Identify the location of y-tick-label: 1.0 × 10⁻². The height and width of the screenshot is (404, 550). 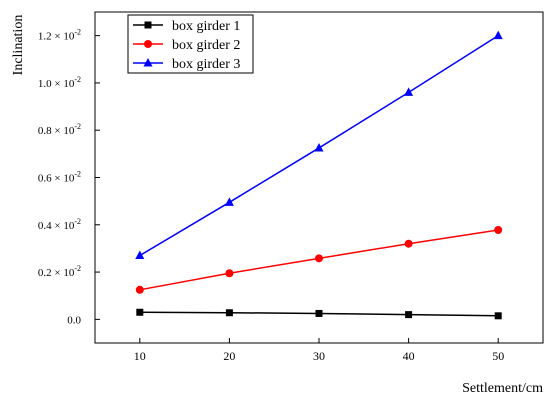
(59, 82).